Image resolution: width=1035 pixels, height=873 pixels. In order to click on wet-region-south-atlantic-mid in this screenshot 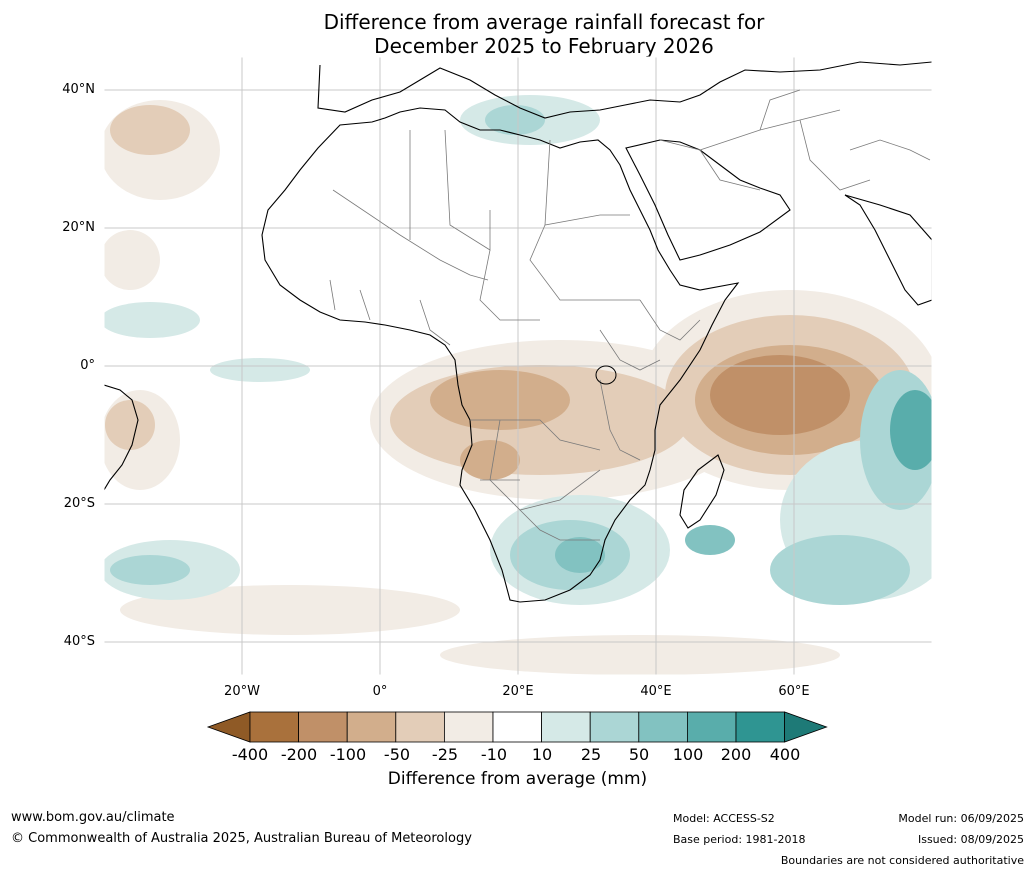, I will do `click(150, 570)`.